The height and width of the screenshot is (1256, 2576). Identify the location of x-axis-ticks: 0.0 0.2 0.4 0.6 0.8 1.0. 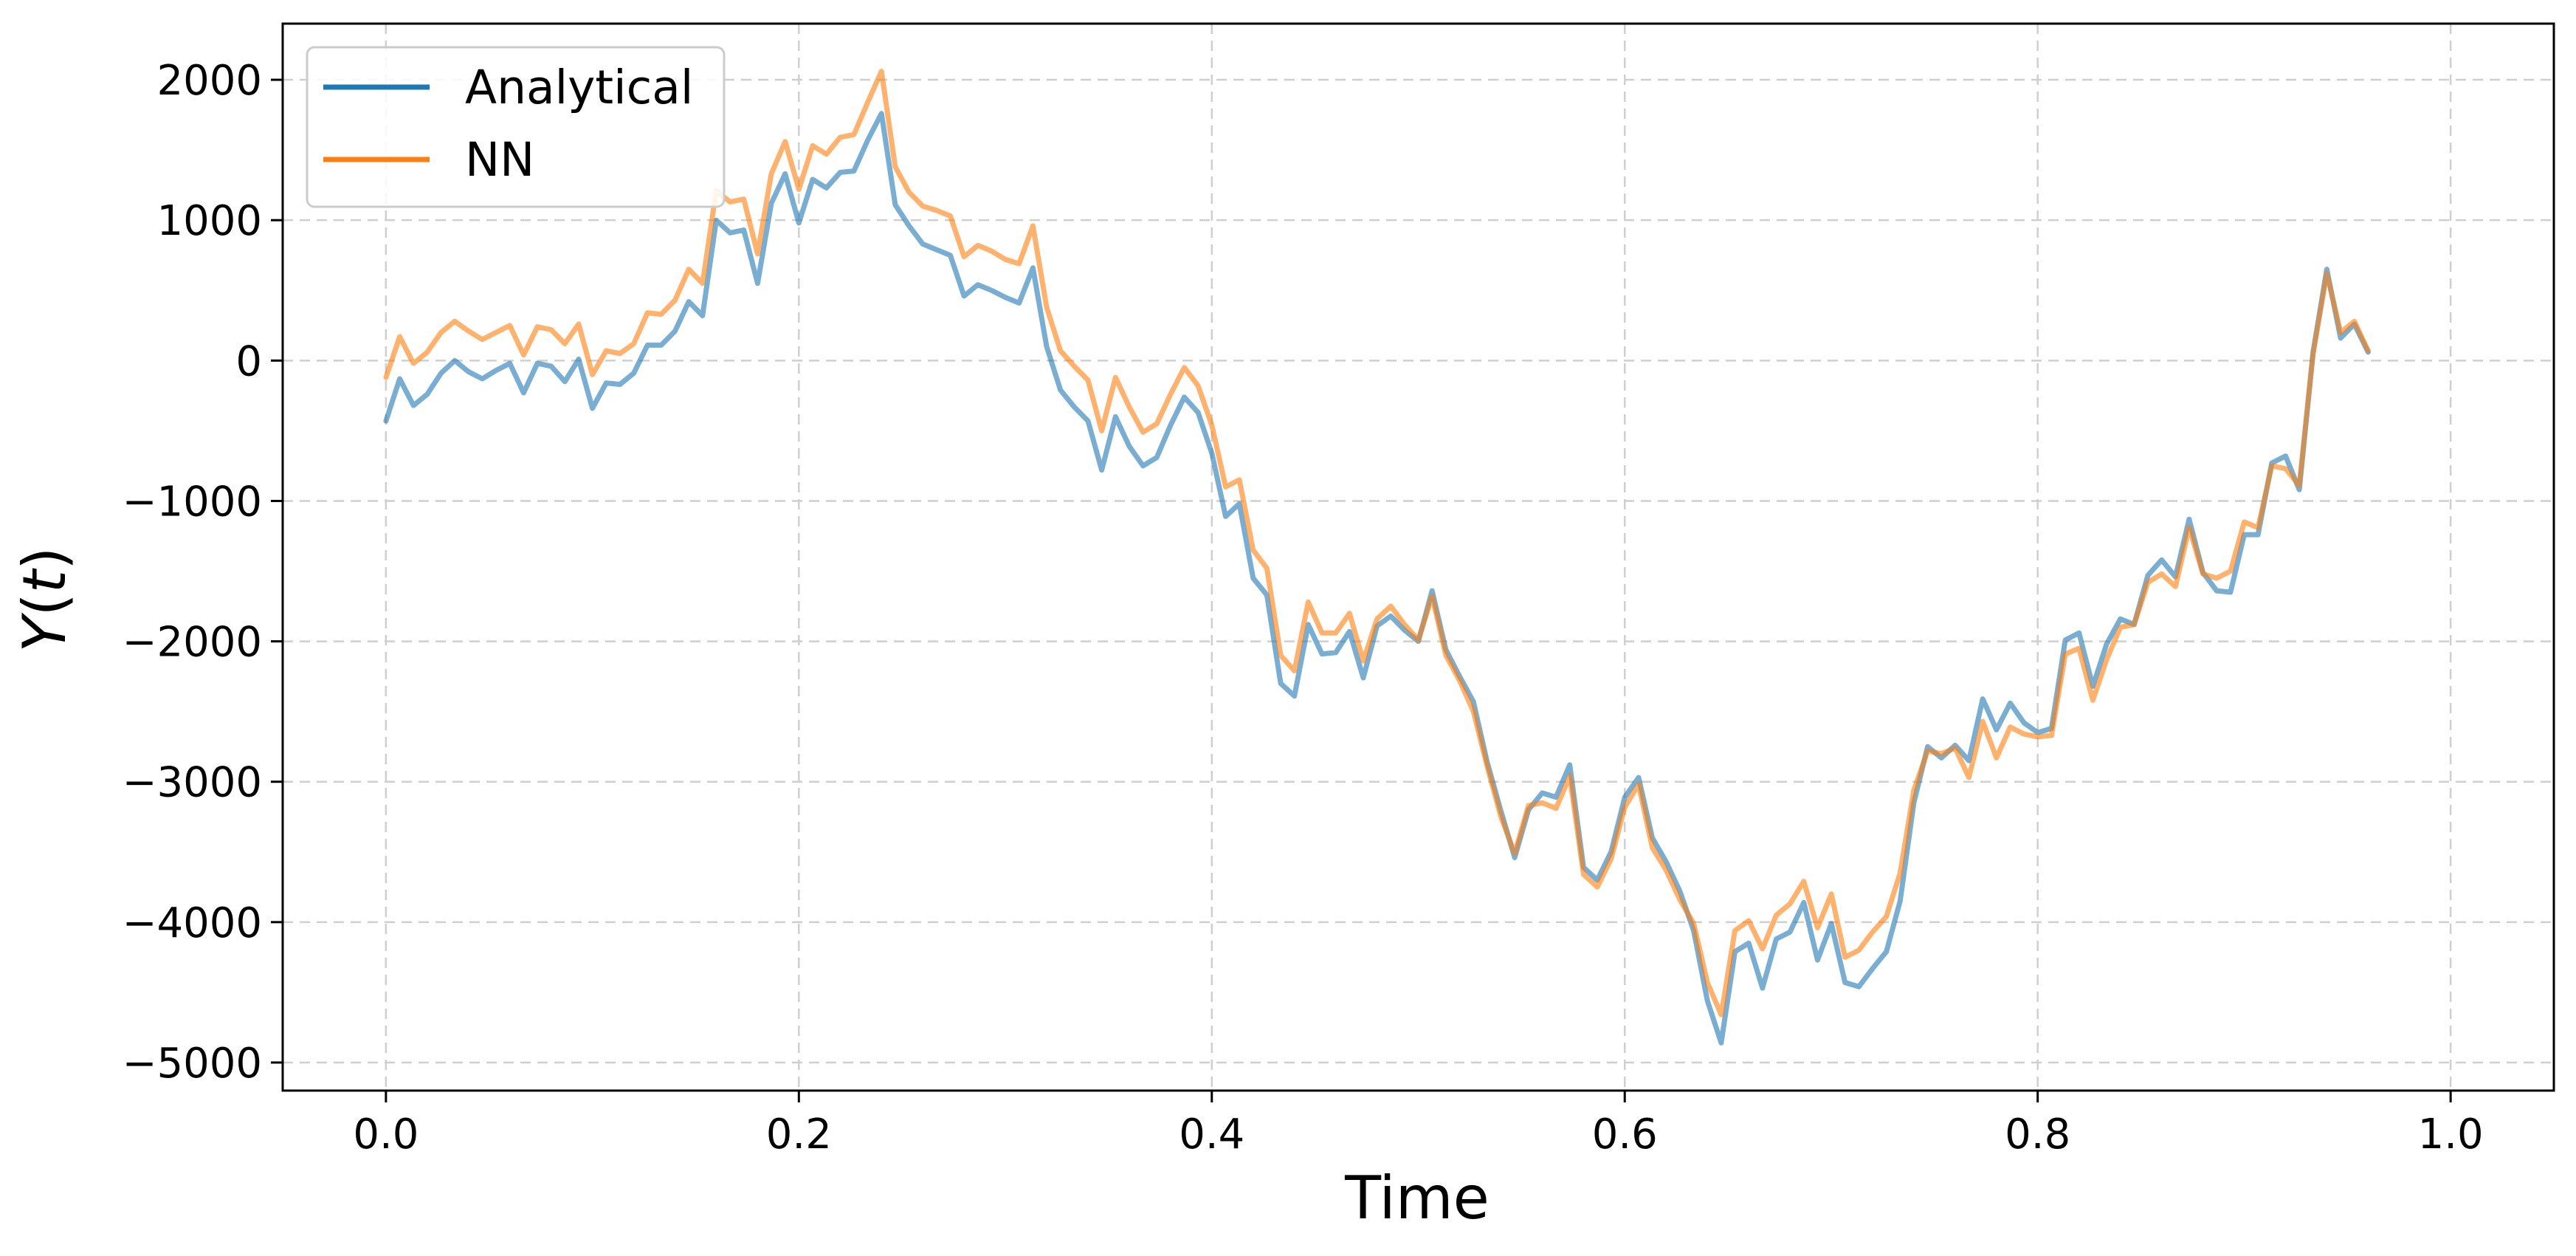
(1419, 1125).